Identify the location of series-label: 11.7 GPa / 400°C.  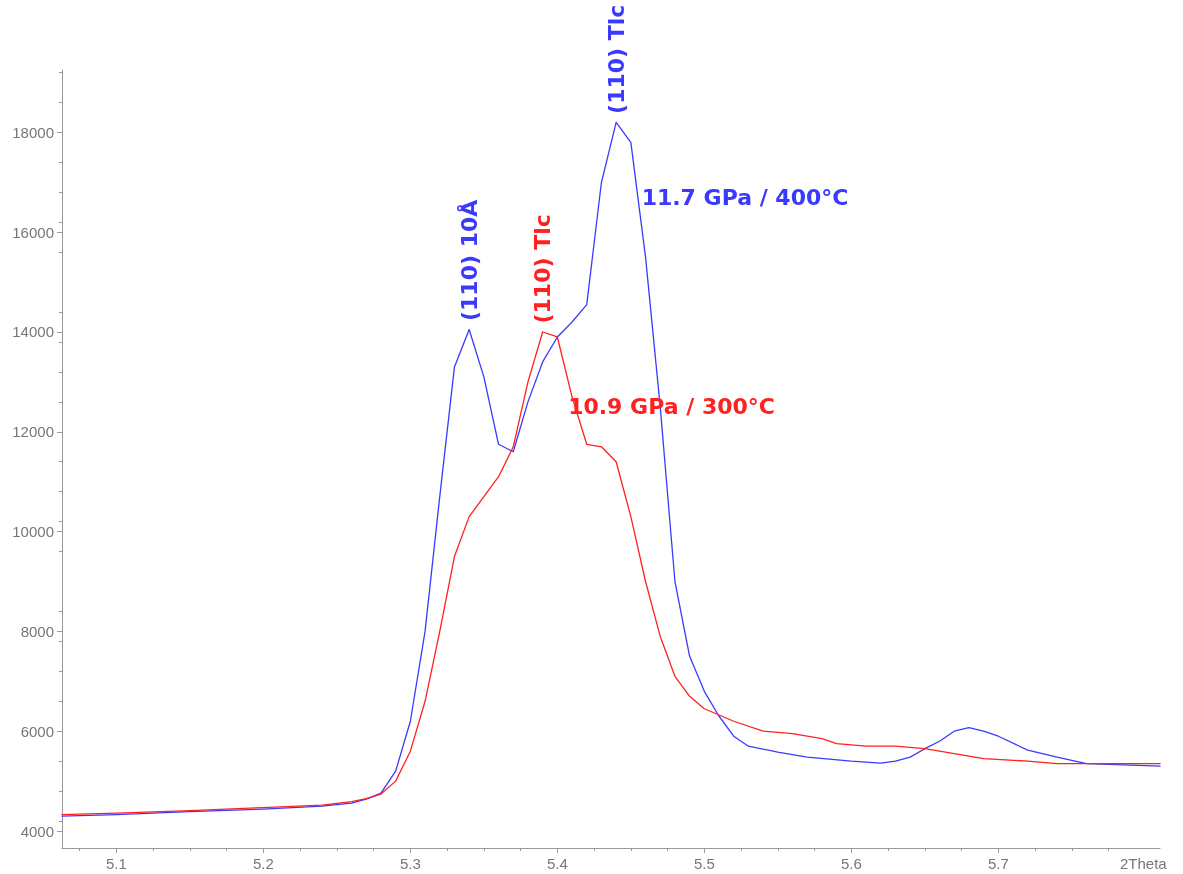
(745, 197).